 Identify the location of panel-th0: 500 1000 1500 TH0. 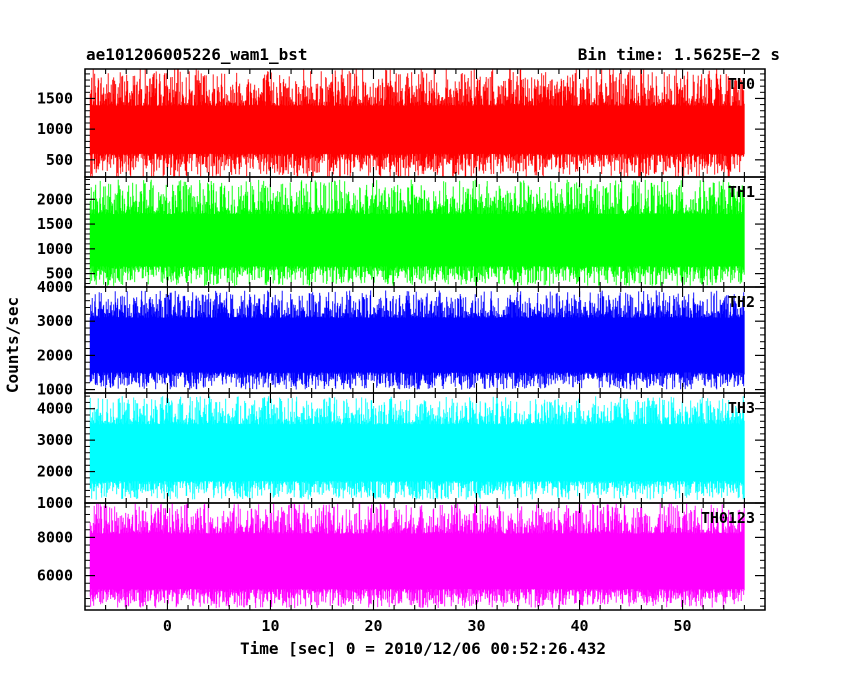
(401, 123).